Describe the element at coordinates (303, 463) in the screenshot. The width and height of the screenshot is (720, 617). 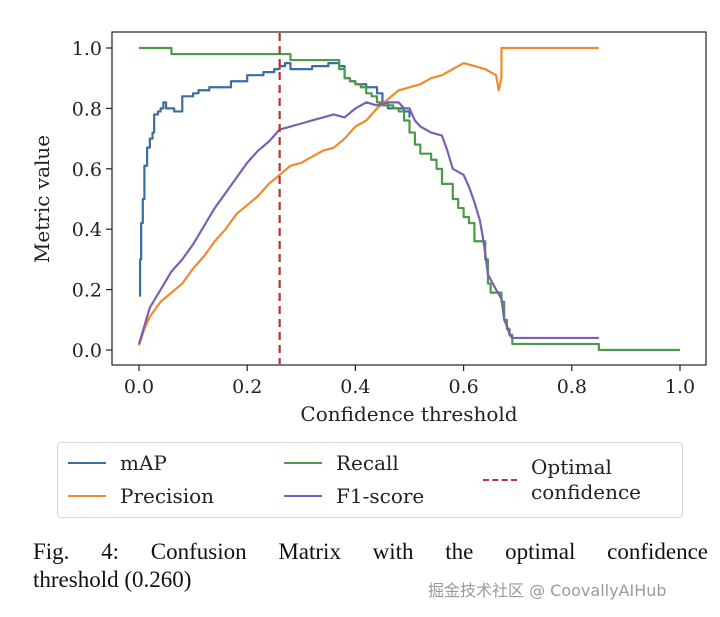
I see `legend-swatch-recall` at that location.